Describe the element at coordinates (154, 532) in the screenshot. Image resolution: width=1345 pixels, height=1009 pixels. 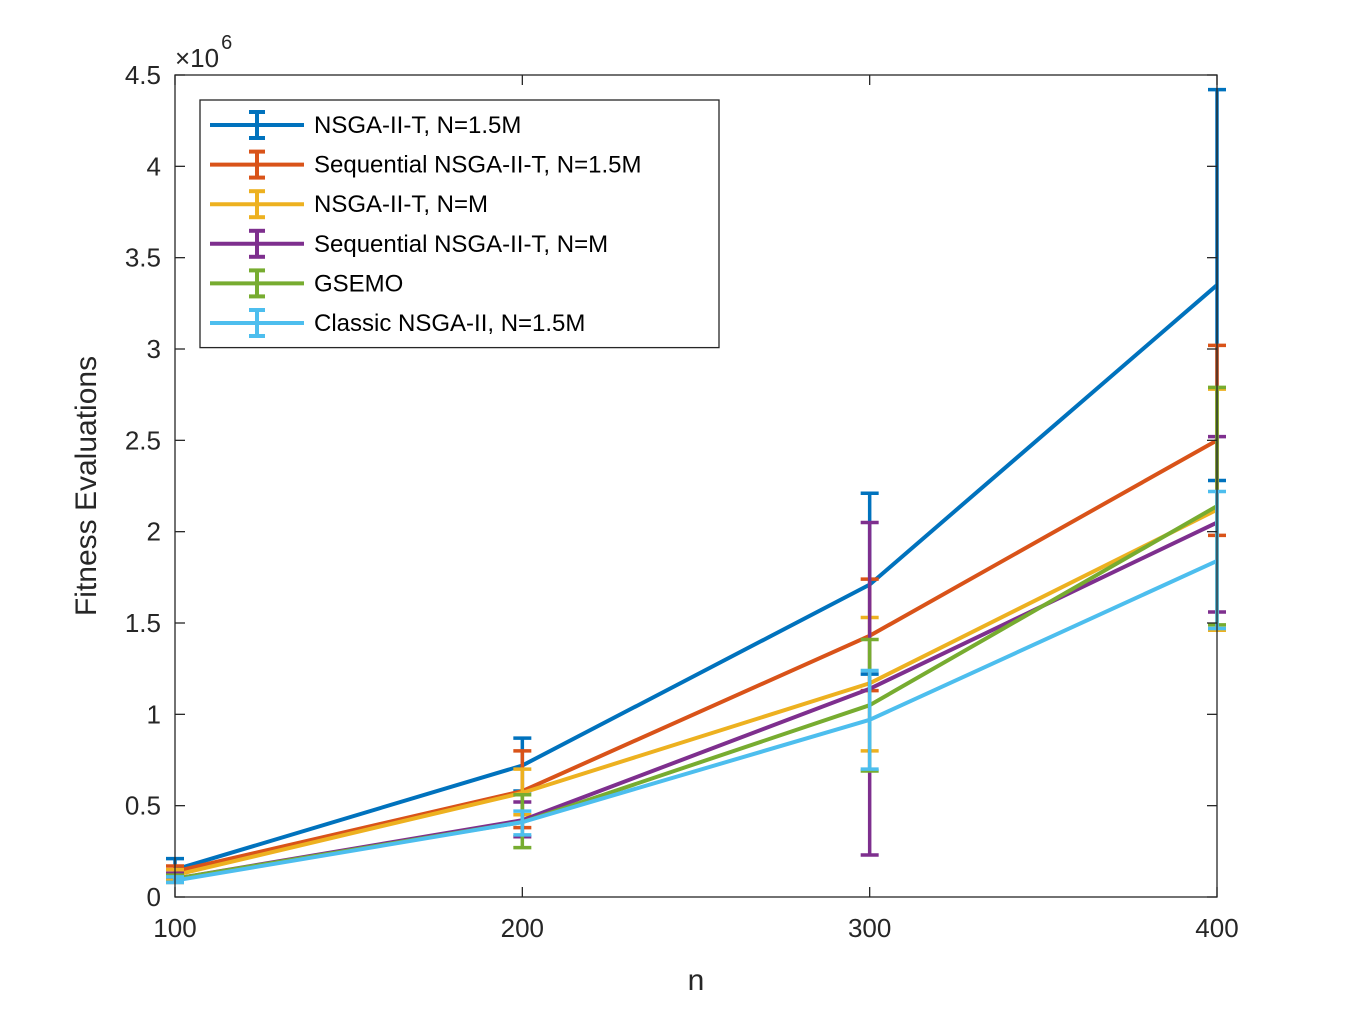
I see `y-tick-label: 2` at that location.